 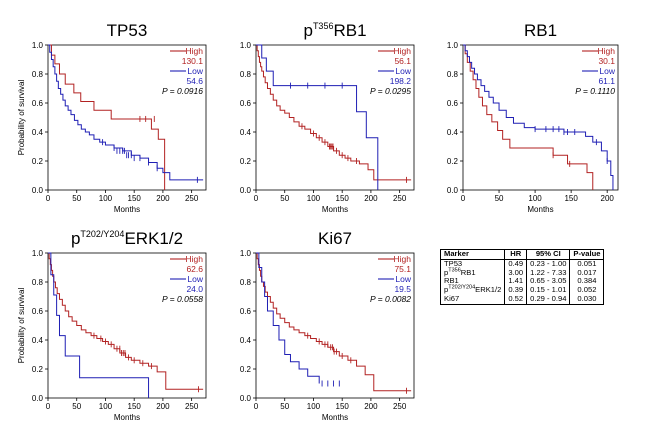 What do you see at coordinates (246, 282) in the screenshot?
I see `chart-4-ytick-label: 0.8` at bounding box center [246, 282].